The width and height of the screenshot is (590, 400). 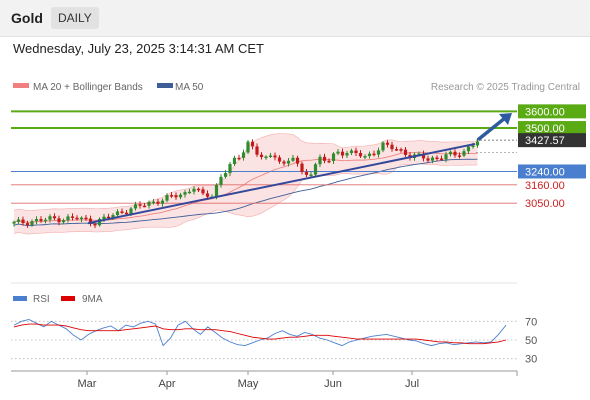 I want to click on rsi-ma-legend-swatch, so click(x=68, y=298).